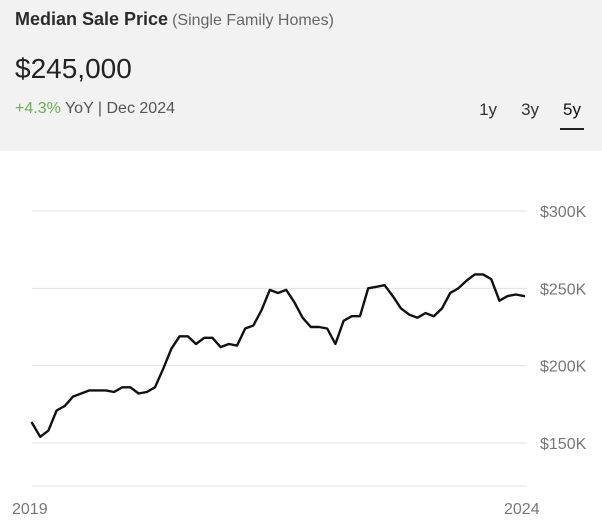  I want to click on yoy-change: +4.3%, so click(38, 108).